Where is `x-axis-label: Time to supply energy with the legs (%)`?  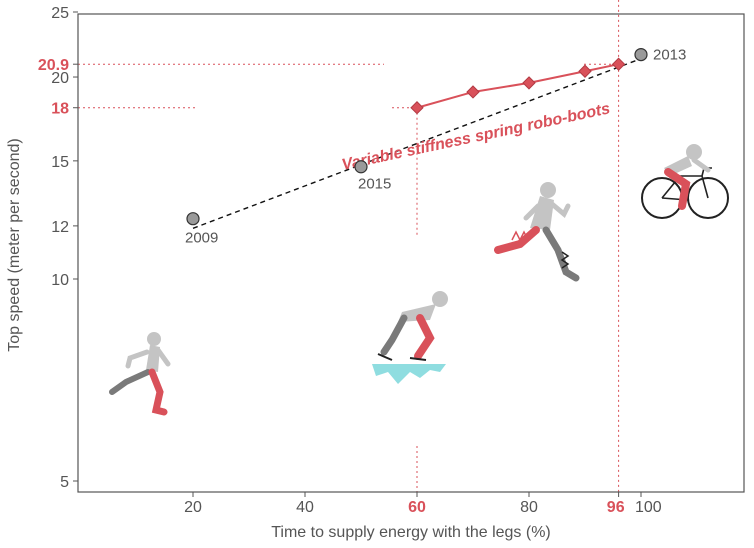
x-axis-label: Time to supply energy with the legs (%) is located at coordinates (411, 532).